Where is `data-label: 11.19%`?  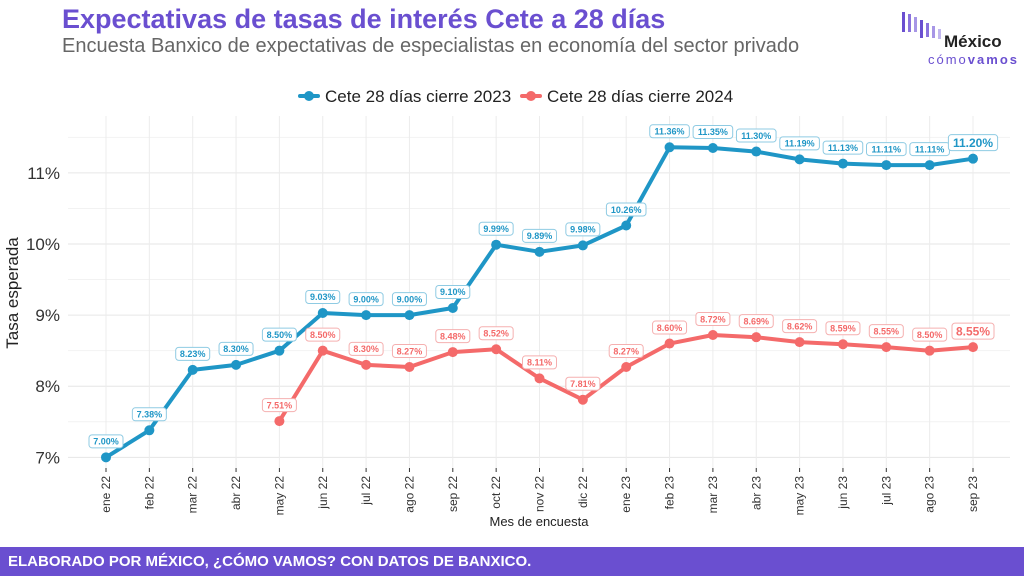 data-label: 11.19% is located at coordinates (799, 143).